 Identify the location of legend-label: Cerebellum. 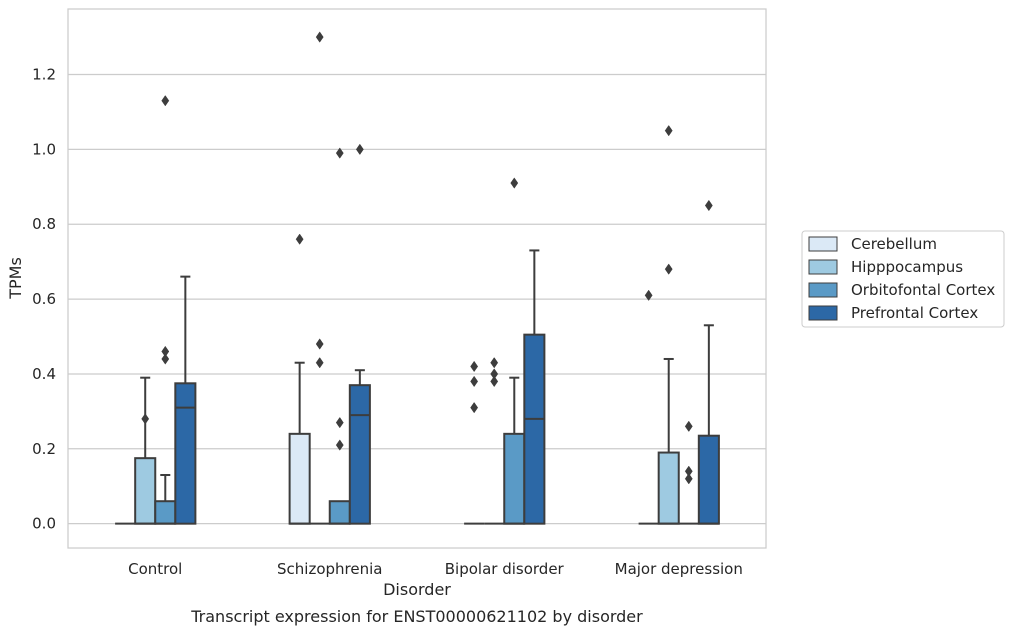
(894, 244).